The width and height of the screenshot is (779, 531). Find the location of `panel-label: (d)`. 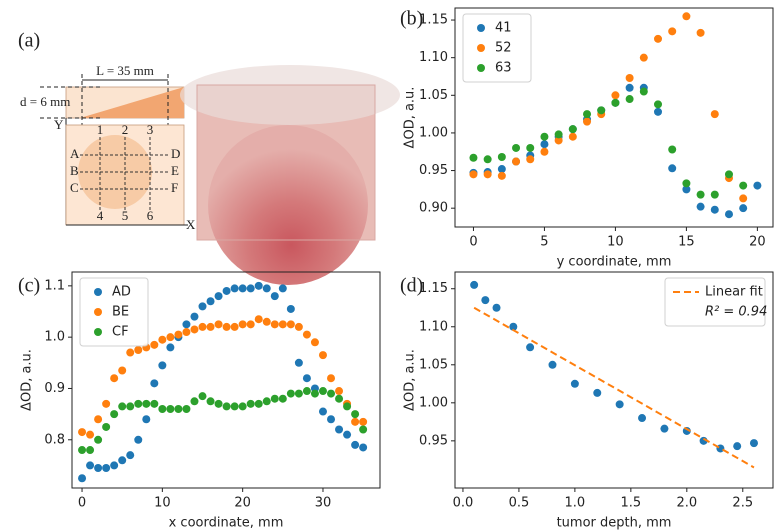

panel-label: (d) is located at coordinates (411, 286).